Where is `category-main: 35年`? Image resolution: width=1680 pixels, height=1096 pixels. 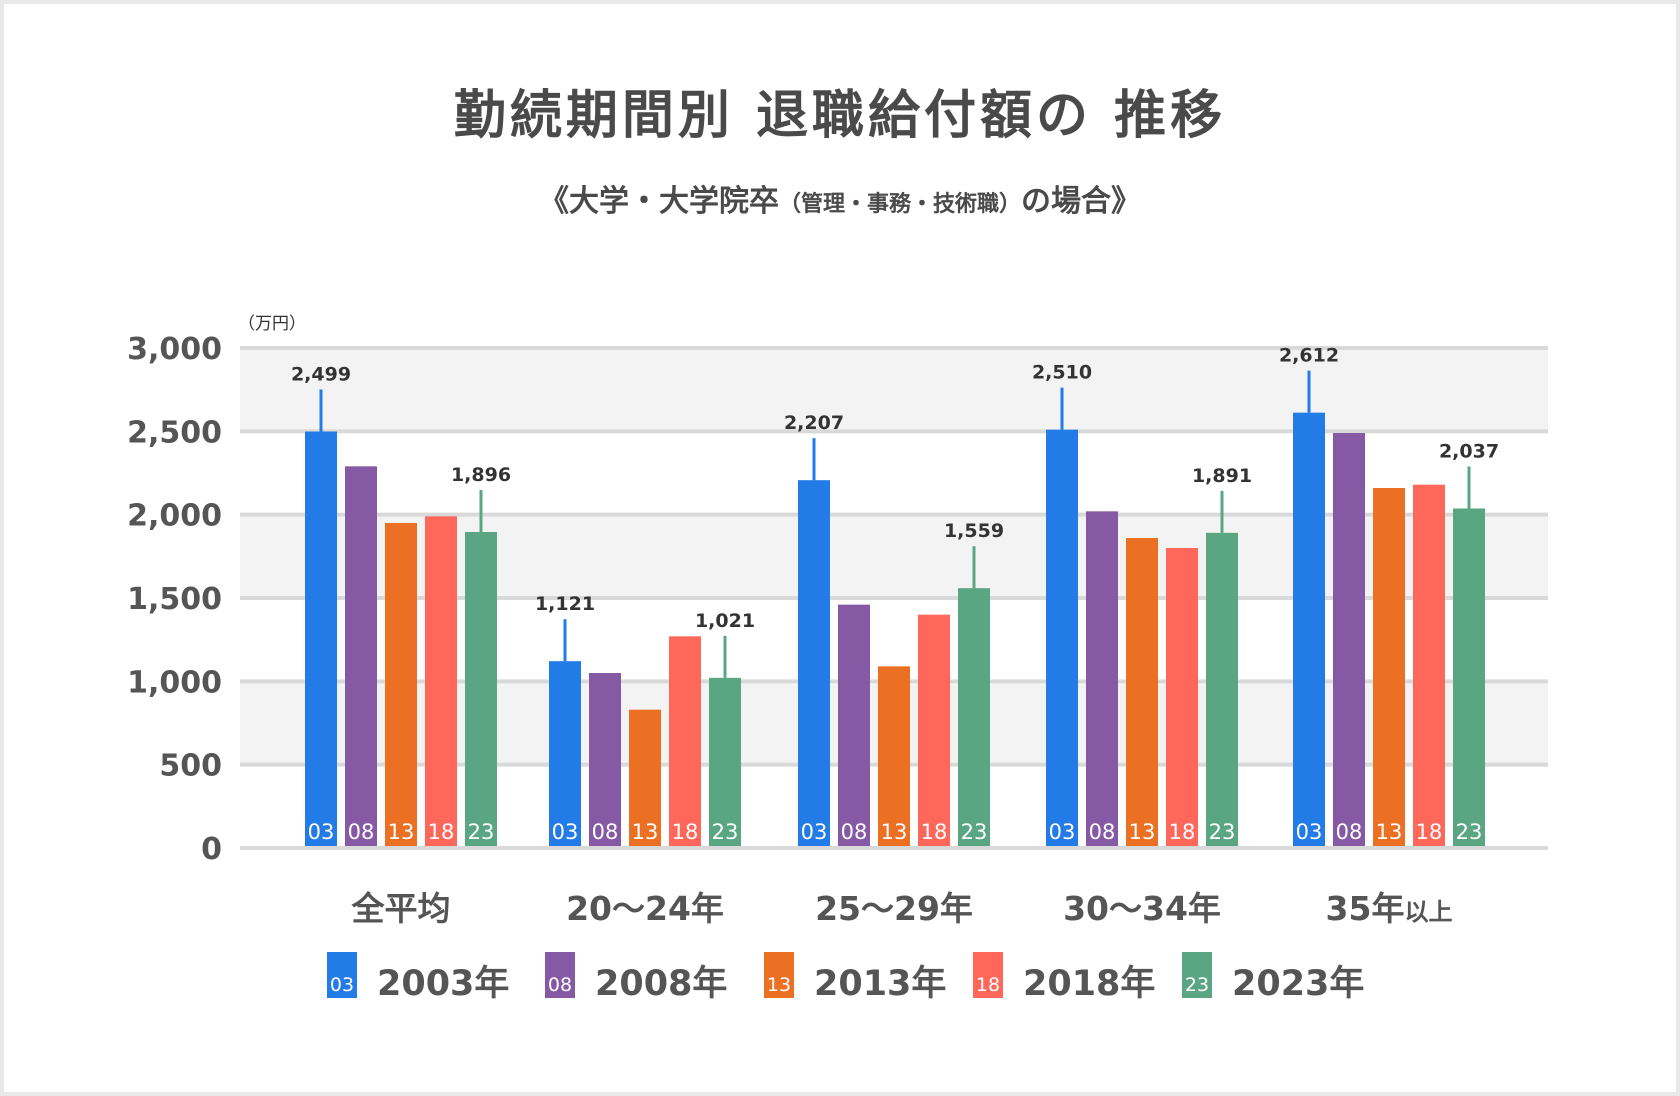
category-main: 35年 is located at coordinates (1365, 908).